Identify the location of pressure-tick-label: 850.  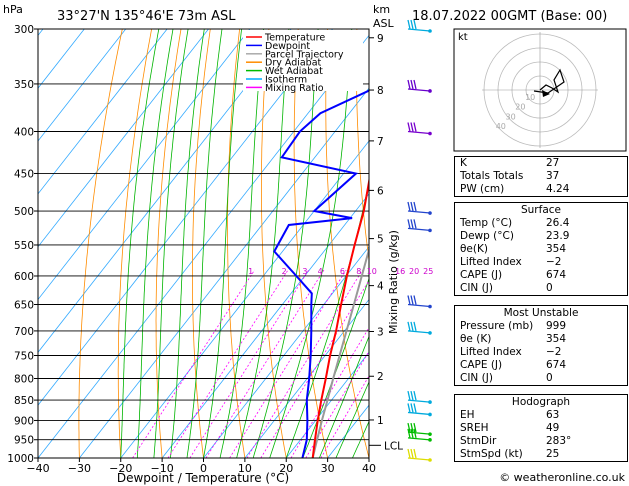
(24, 401).